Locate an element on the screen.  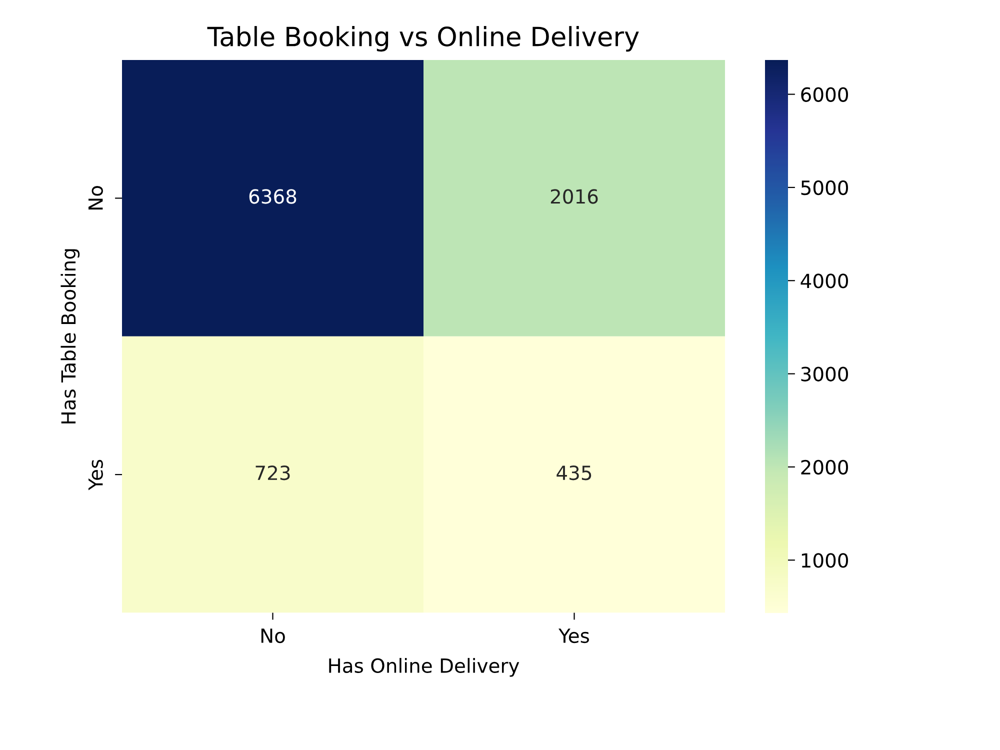
color-bar-label: 1000 is located at coordinates (825, 560).